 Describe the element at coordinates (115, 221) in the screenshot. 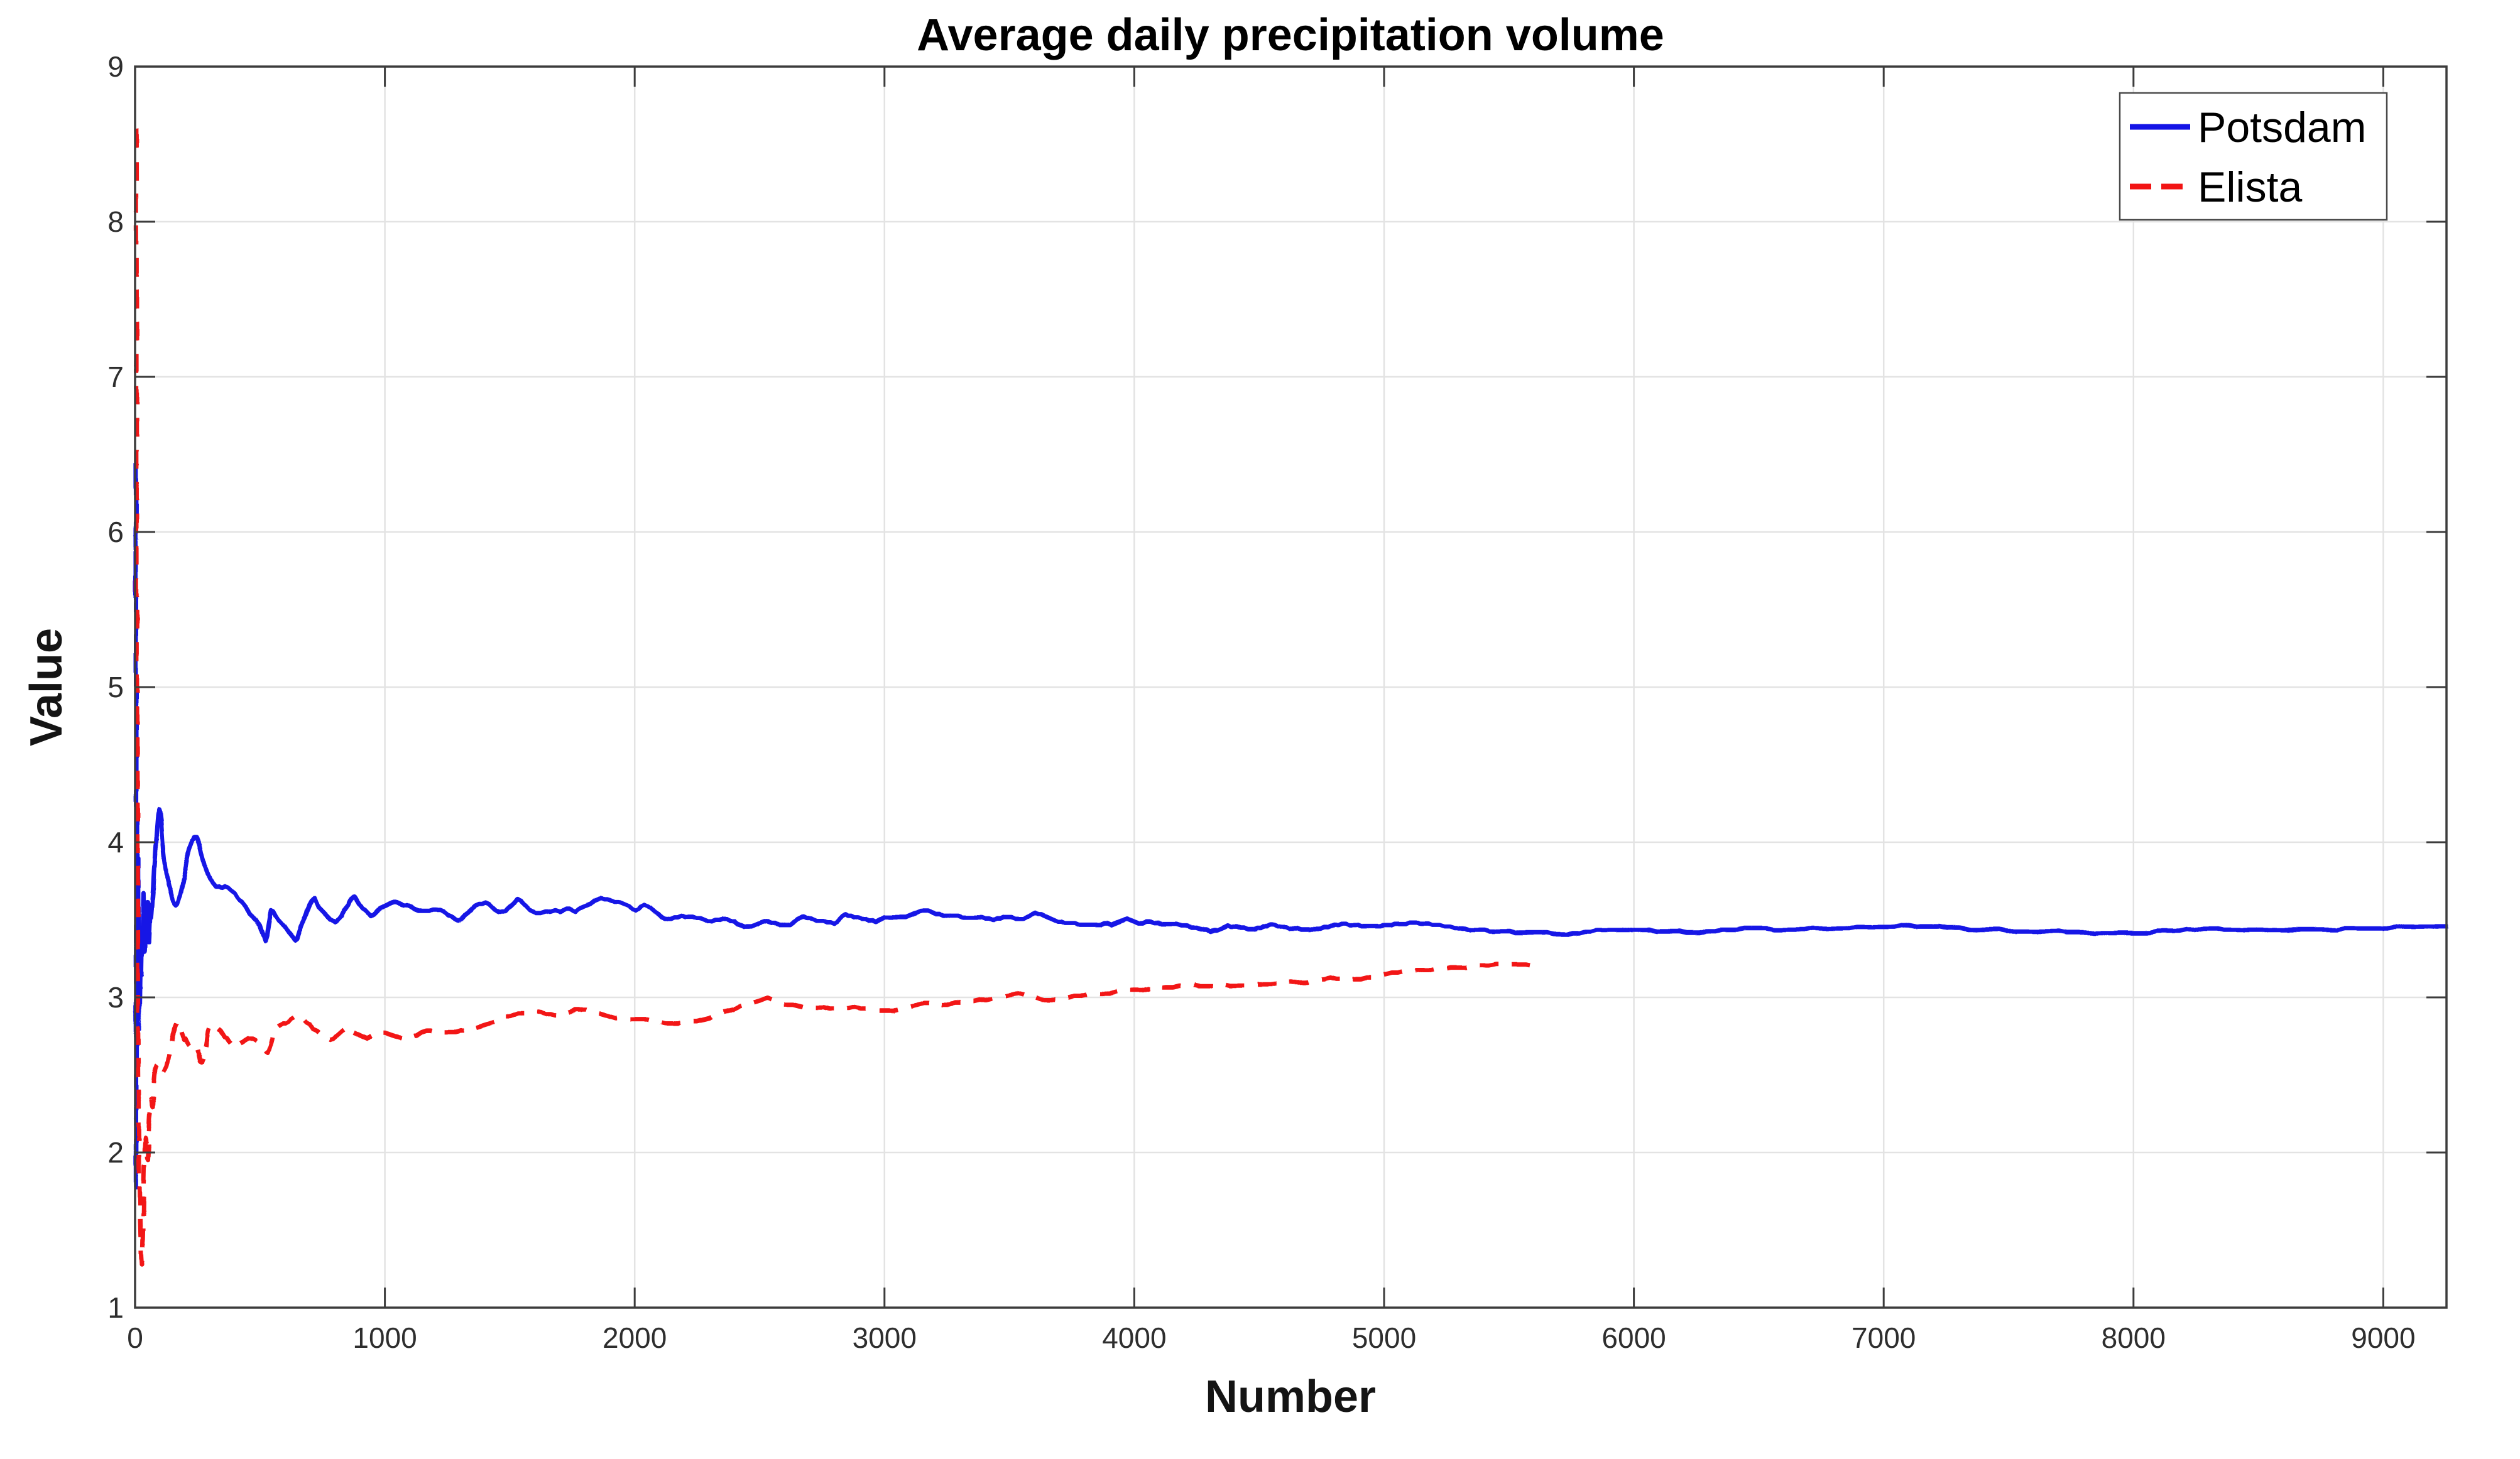

I see `y-tick-label: 8` at that location.